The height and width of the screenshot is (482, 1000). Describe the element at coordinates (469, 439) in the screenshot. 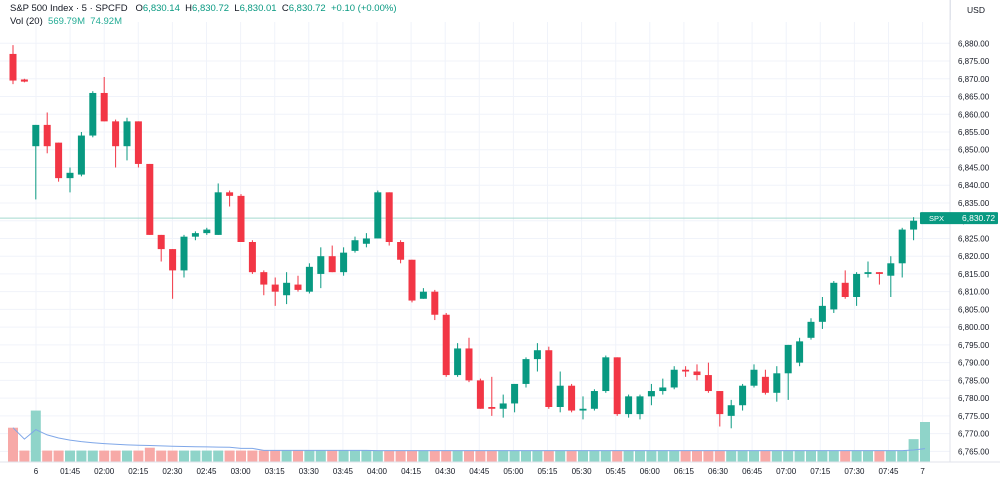

I see `volume-ma-line` at that location.